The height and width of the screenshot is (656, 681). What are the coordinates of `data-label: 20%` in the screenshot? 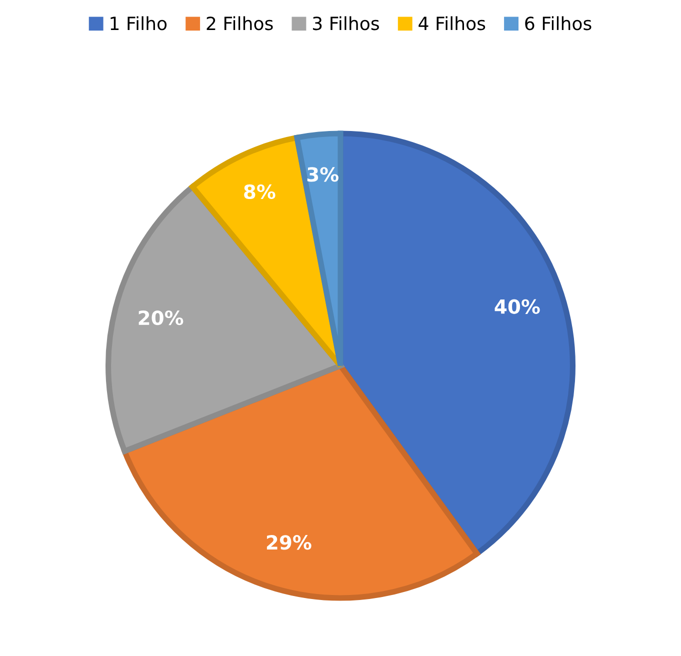 It's located at (161, 318).